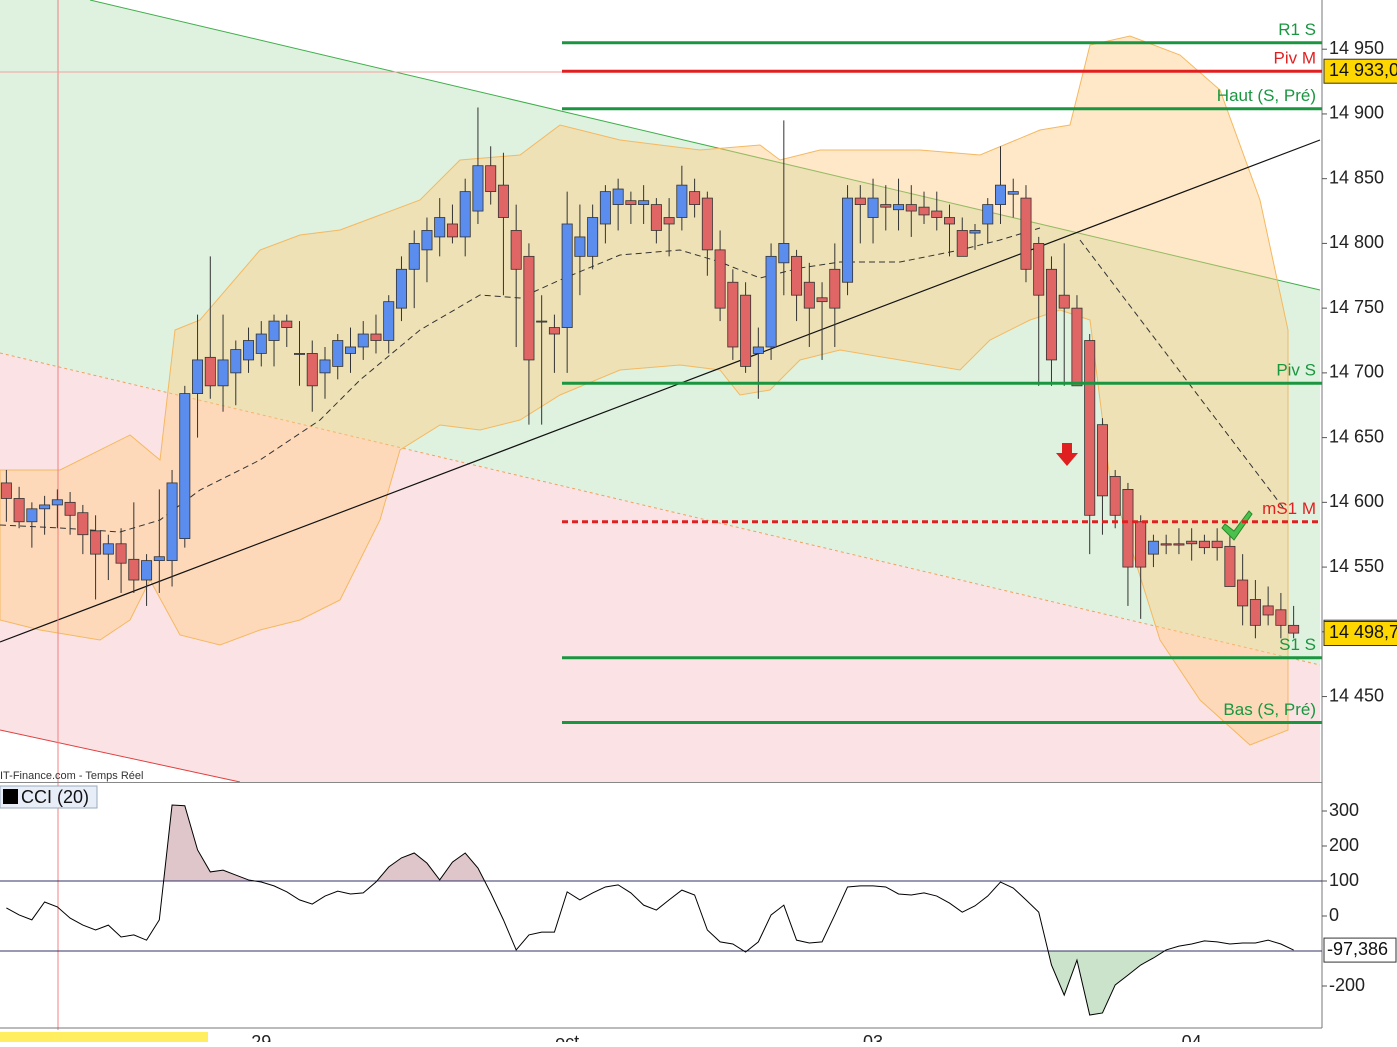 This screenshot has width=1397, height=1047. What do you see at coordinates (1295, 58) in the screenshot?
I see `level-label: Piv M` at bounding box center [1295, 58].